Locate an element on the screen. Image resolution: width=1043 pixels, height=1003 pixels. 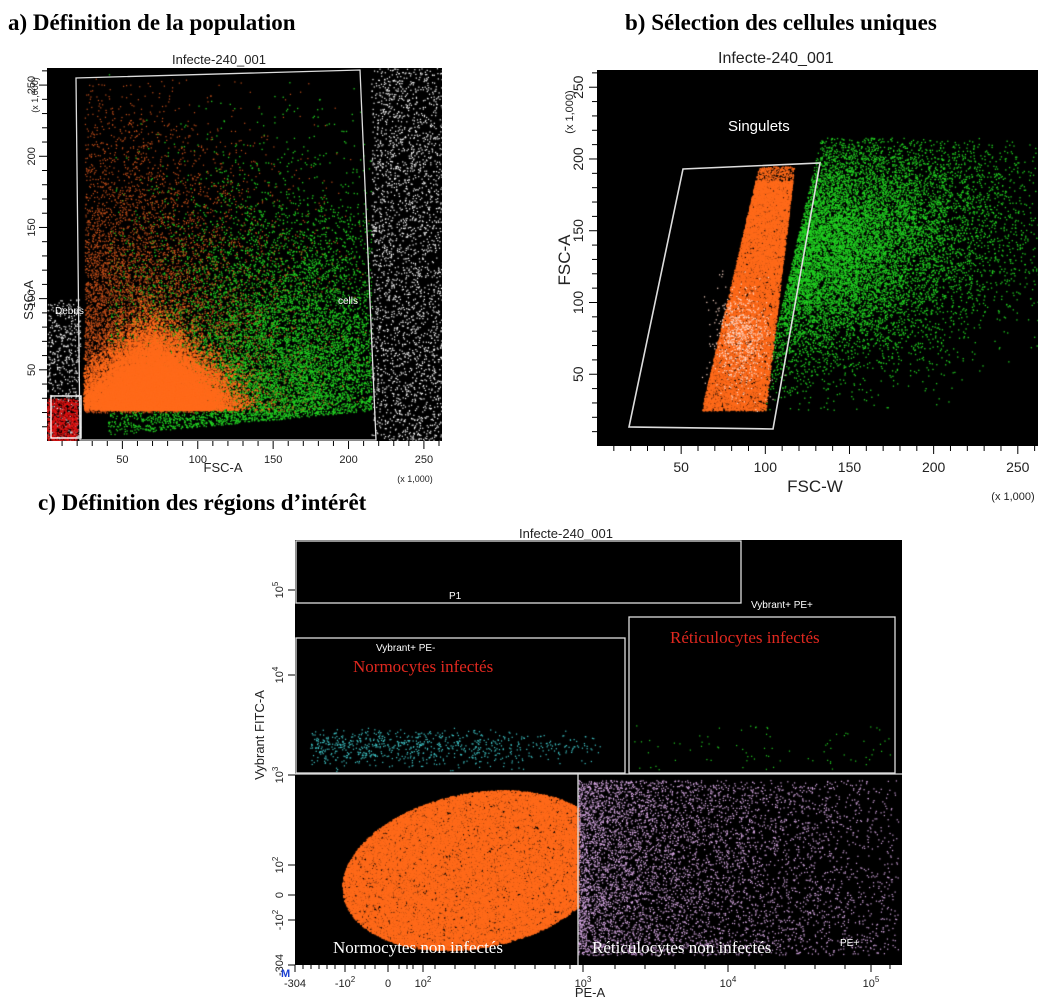
region-label-reticulocytes-infectes: Réticulocytes infectés is located at coordinates (745, 637).